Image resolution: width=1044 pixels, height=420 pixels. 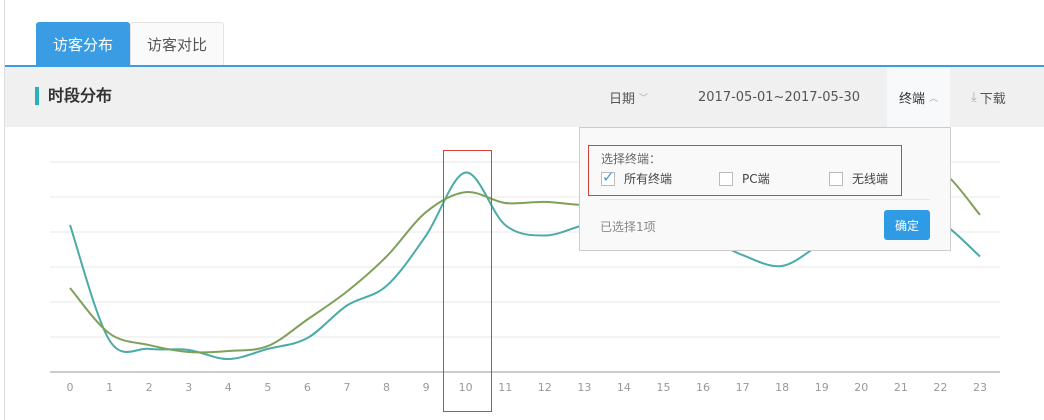 What do you see at coordinates (545, 387) in the screenshot?
I see `x-tick-label: 12` at bounding box center [545, 387].